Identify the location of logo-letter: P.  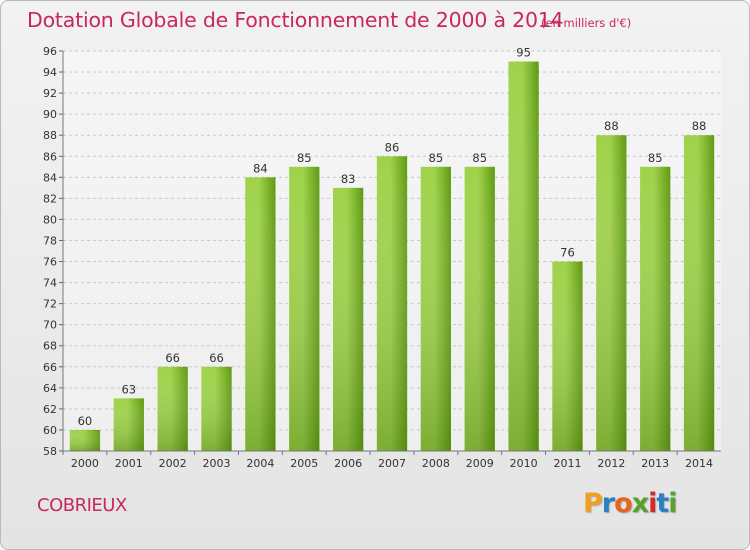
(593, 503).